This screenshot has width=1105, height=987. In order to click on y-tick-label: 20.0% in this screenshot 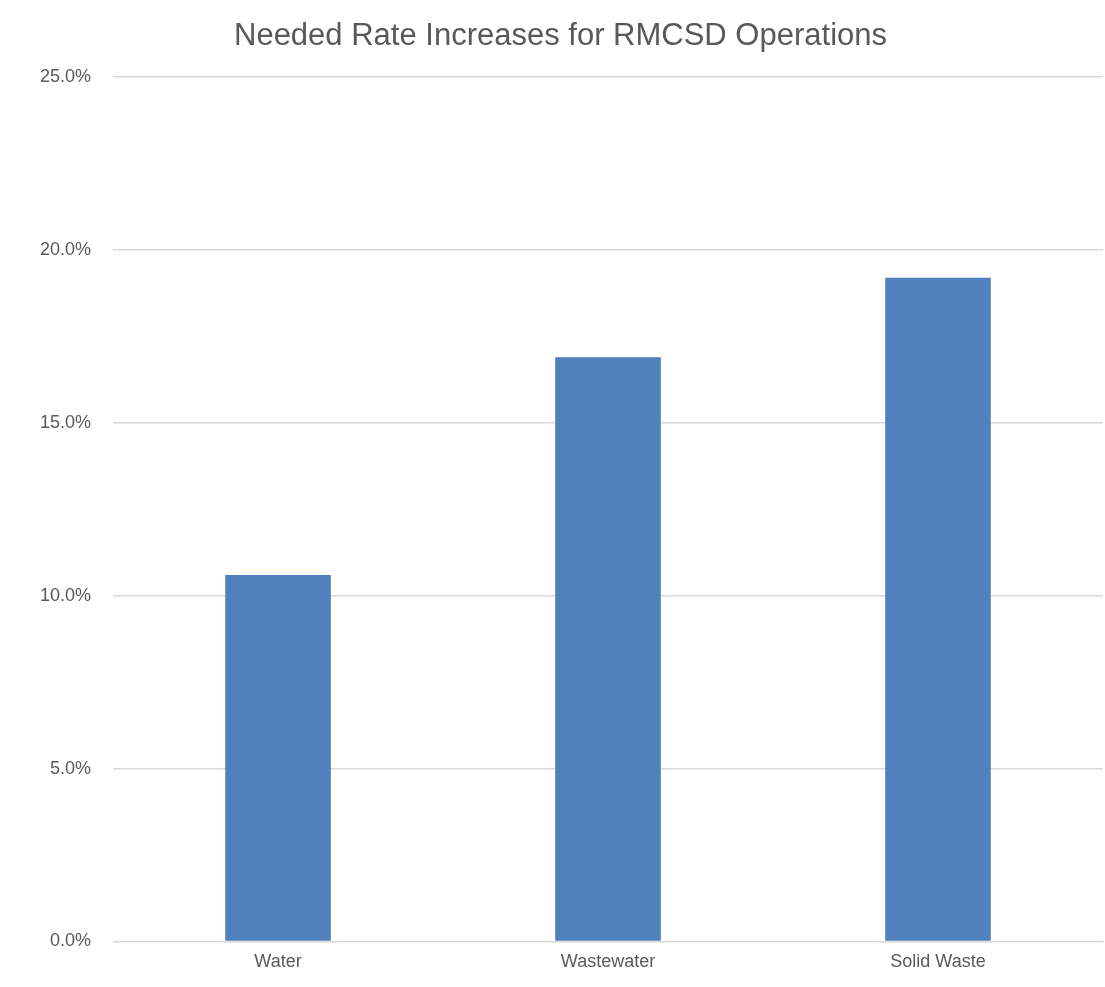, I will do `click(65, 249)`.